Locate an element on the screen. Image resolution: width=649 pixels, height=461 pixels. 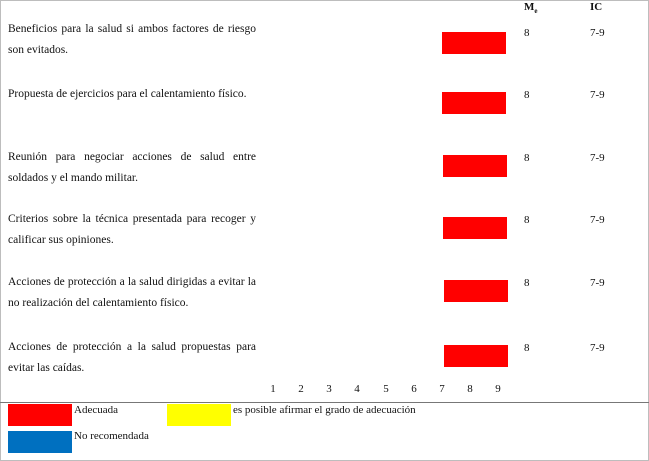
scale-tick: 2 is located at coordinates (301, 389).